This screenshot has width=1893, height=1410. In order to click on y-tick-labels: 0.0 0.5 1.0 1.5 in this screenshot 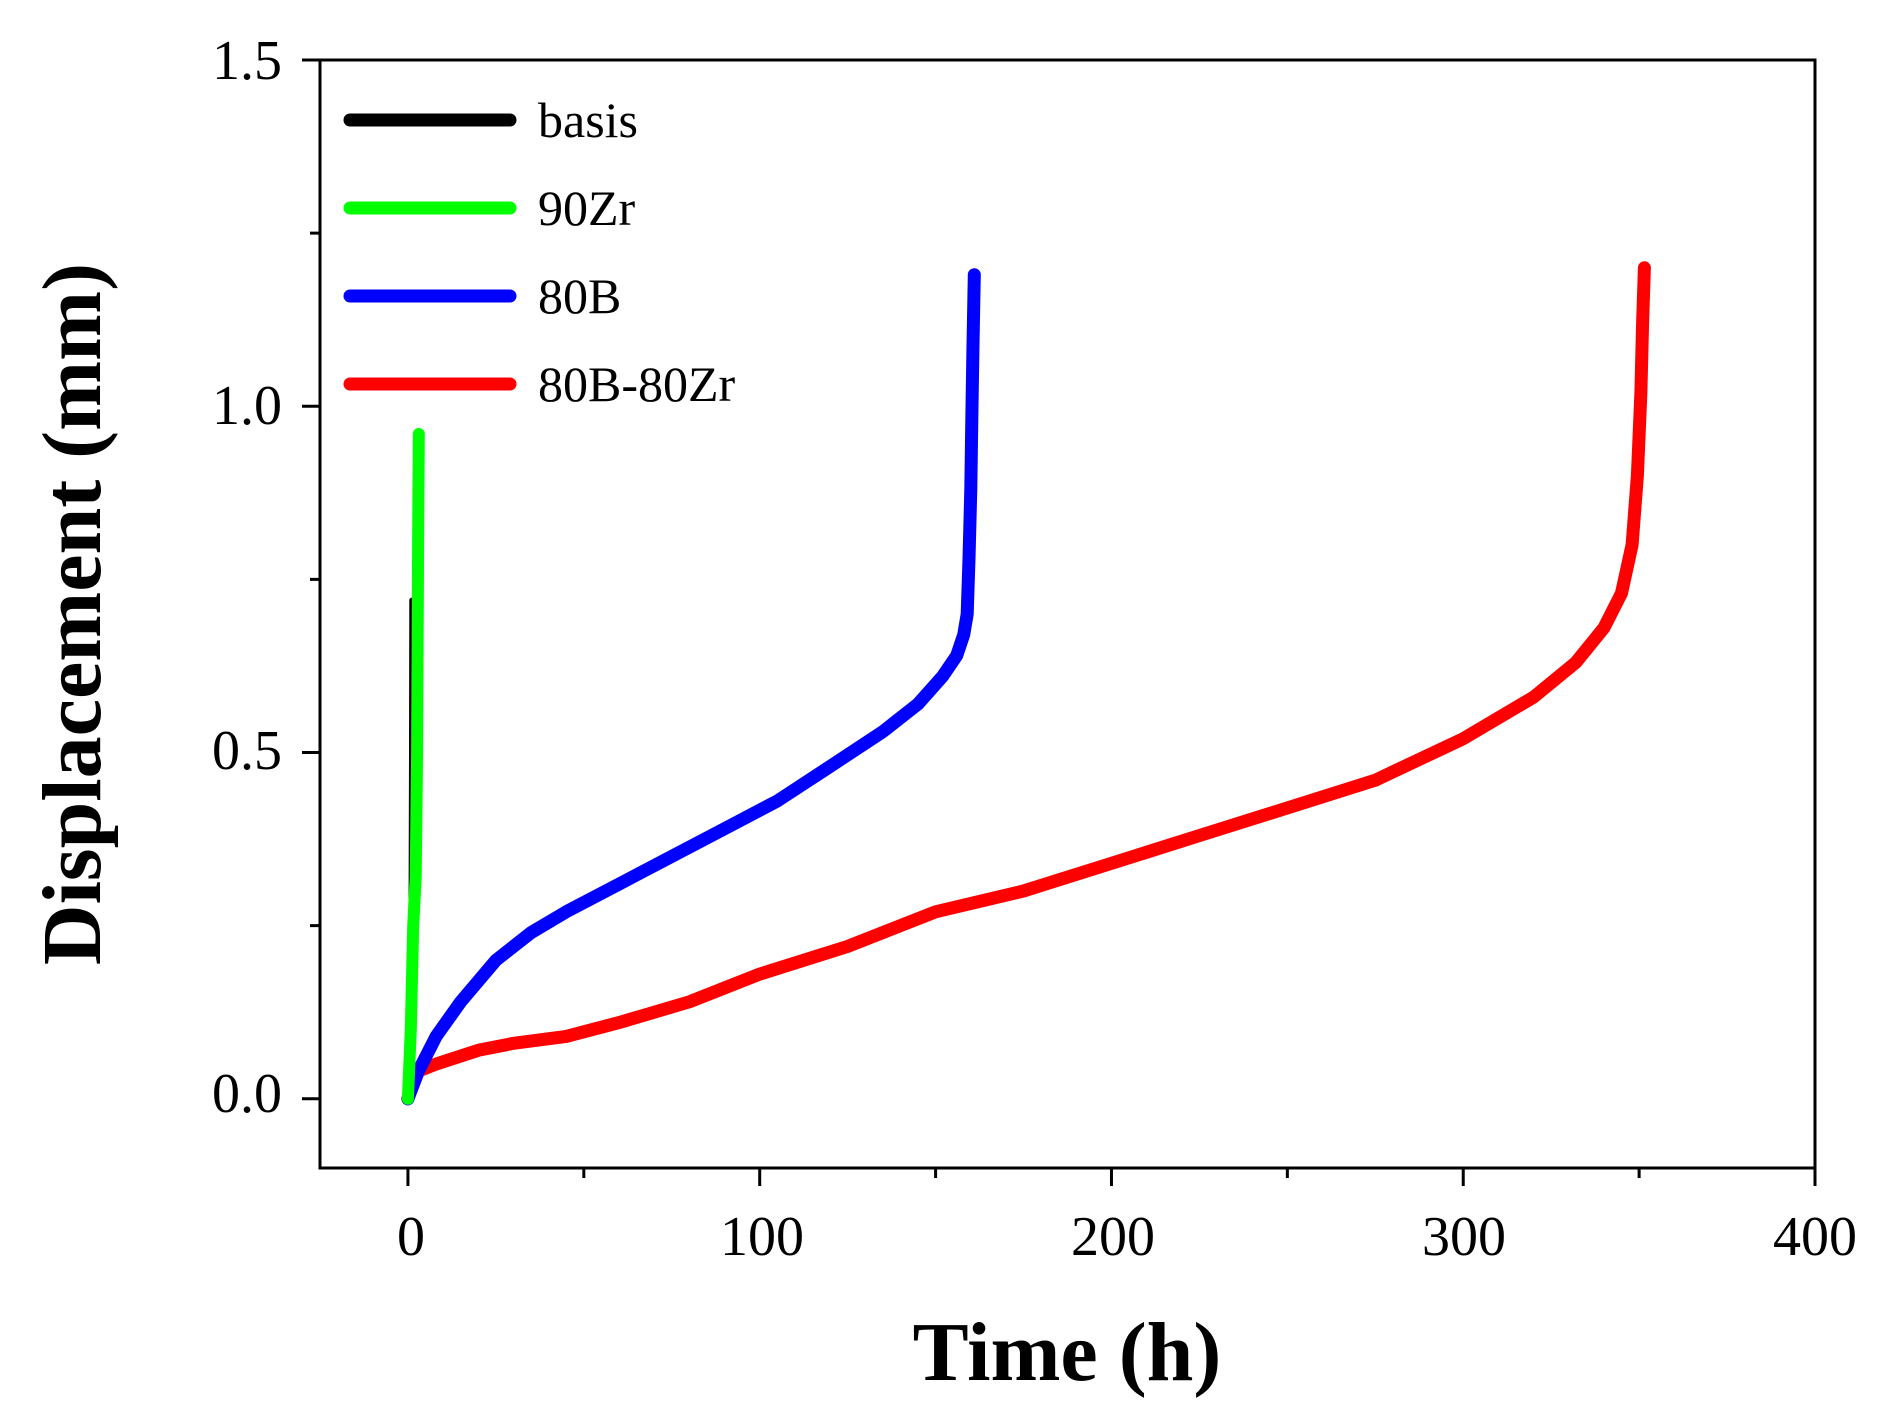, I will do `click(247, 577)`.